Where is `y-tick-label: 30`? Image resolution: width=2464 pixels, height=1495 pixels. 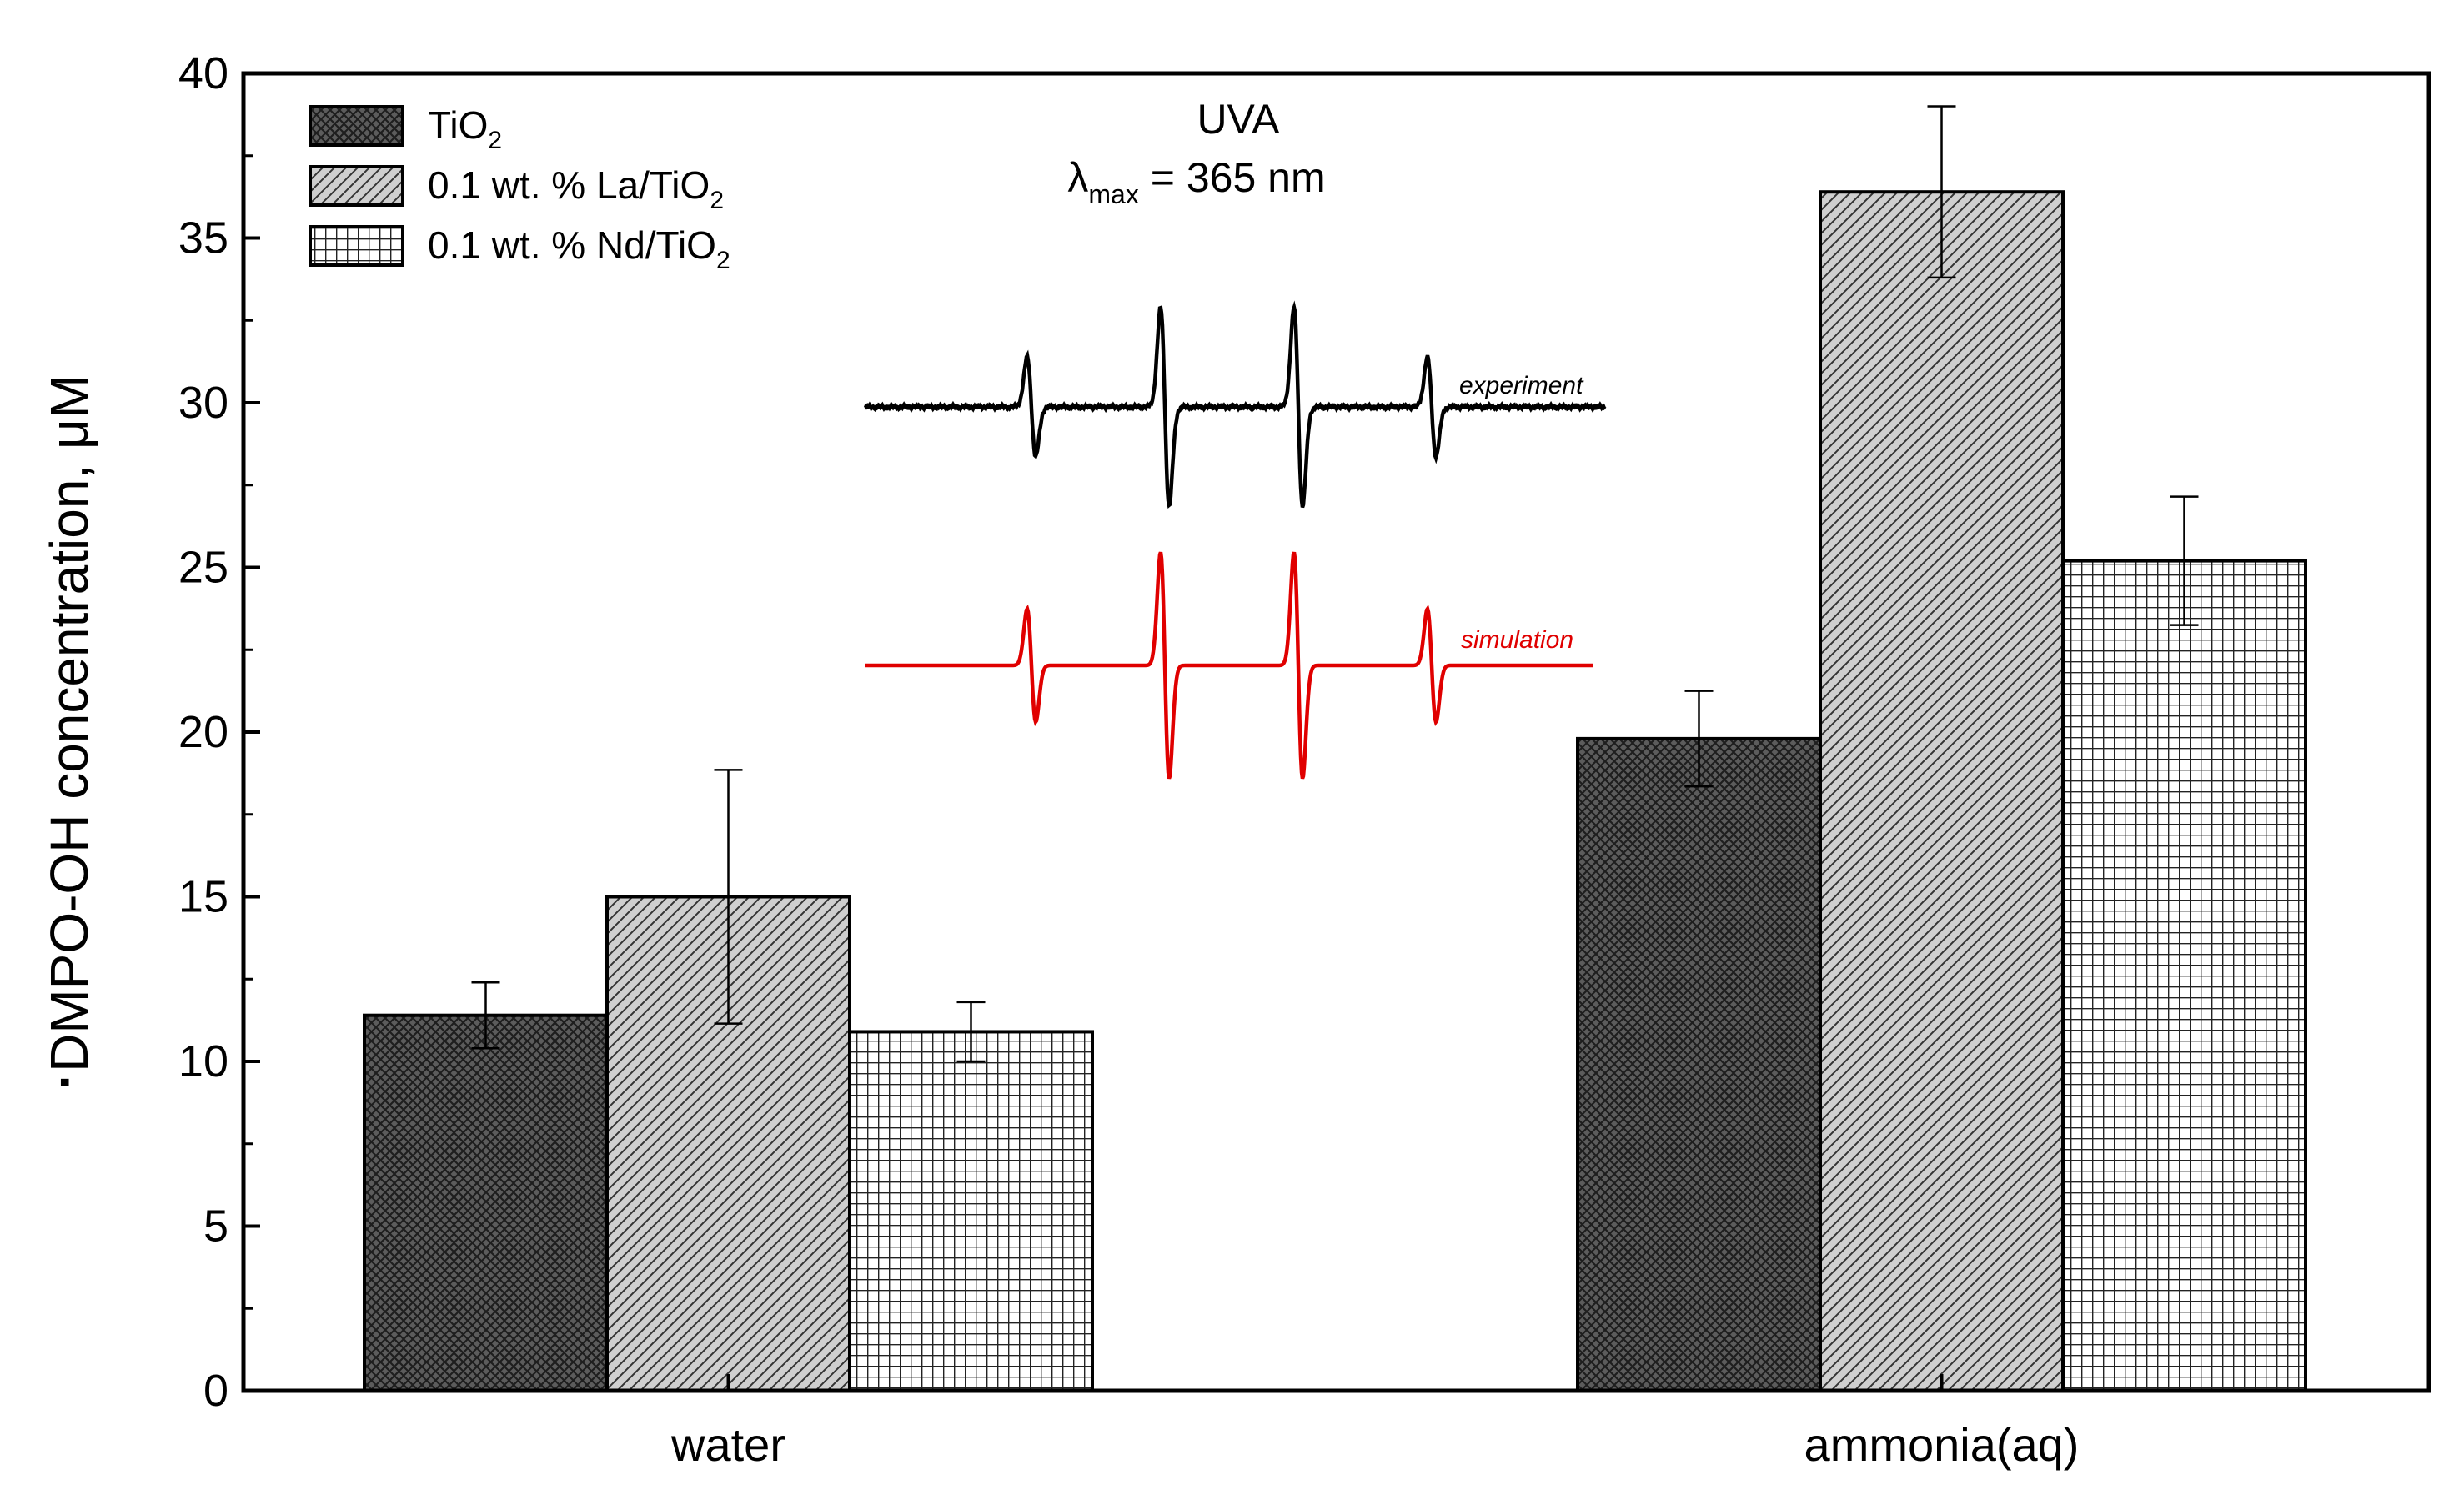
y-tick-label: 30 is located at coordinates (203, 403).